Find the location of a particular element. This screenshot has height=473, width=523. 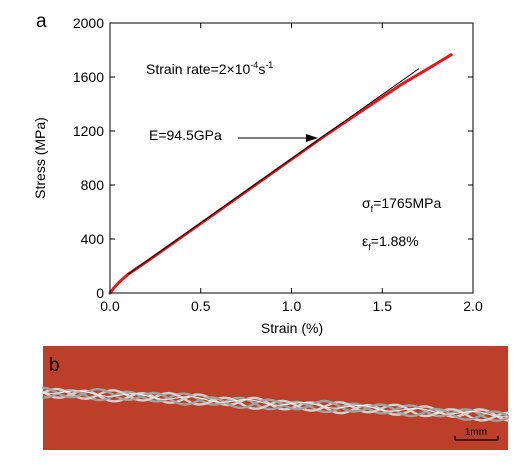

fracture-stress-annotation: σf=1765MPa is located at coordinates (401, 204).